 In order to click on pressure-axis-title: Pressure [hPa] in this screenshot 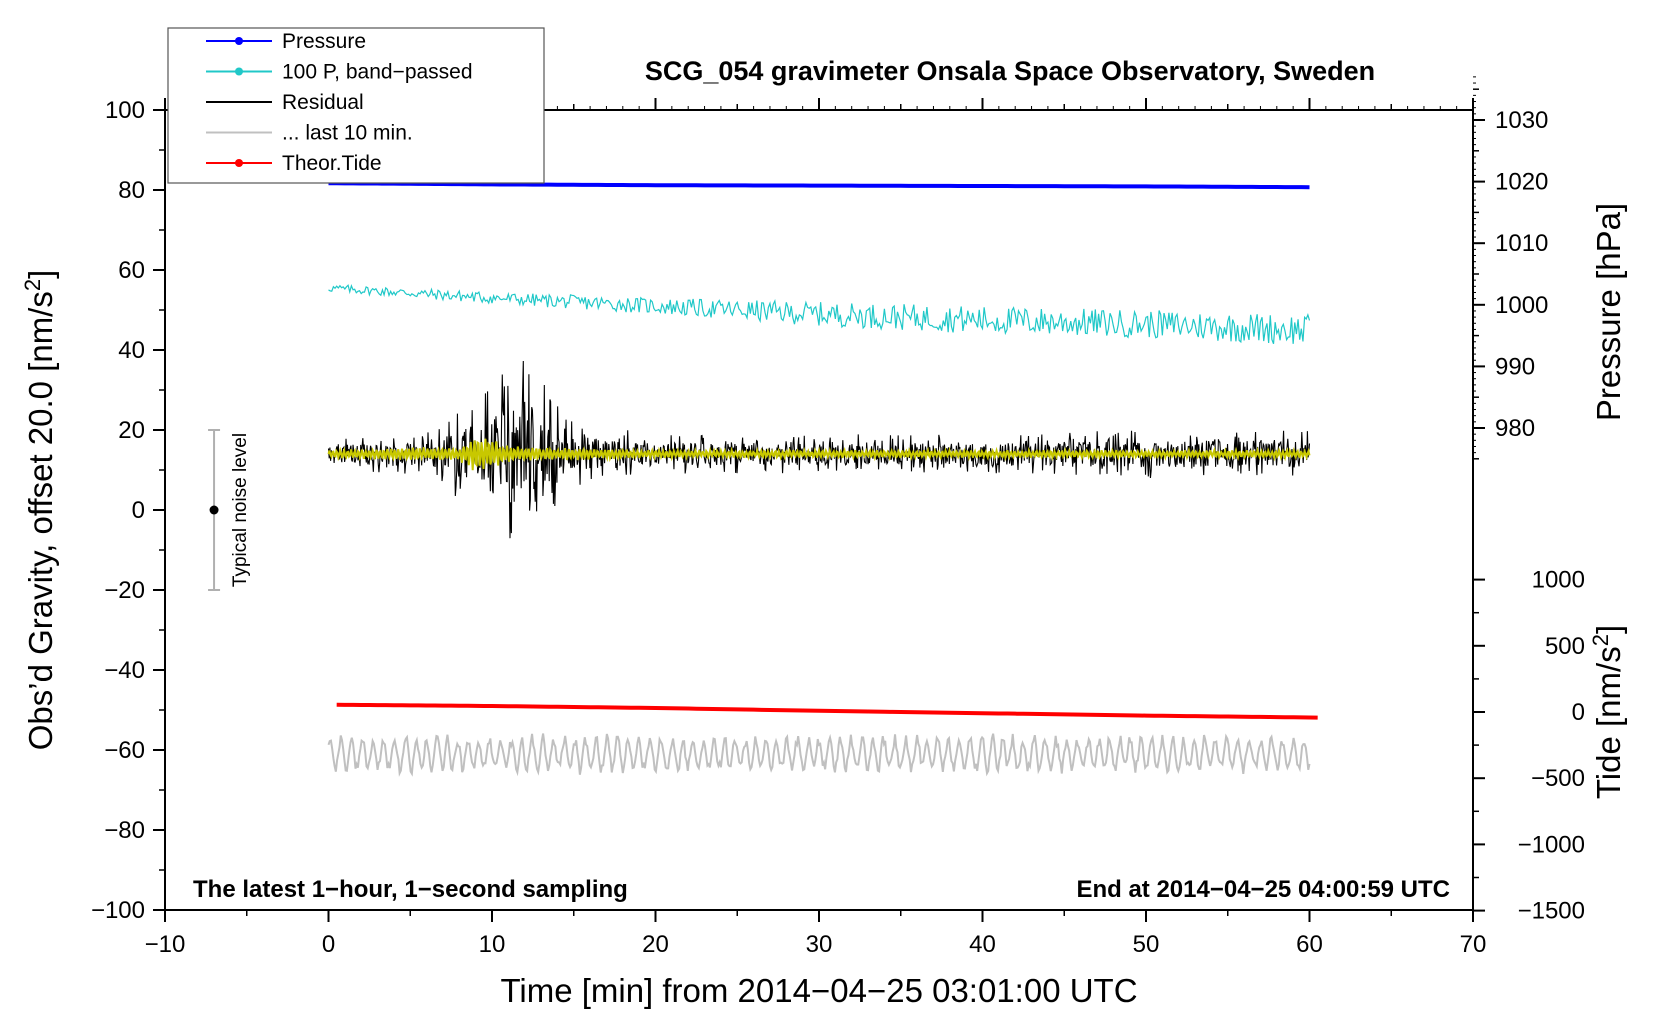, I will do `click(1608, 312)`.